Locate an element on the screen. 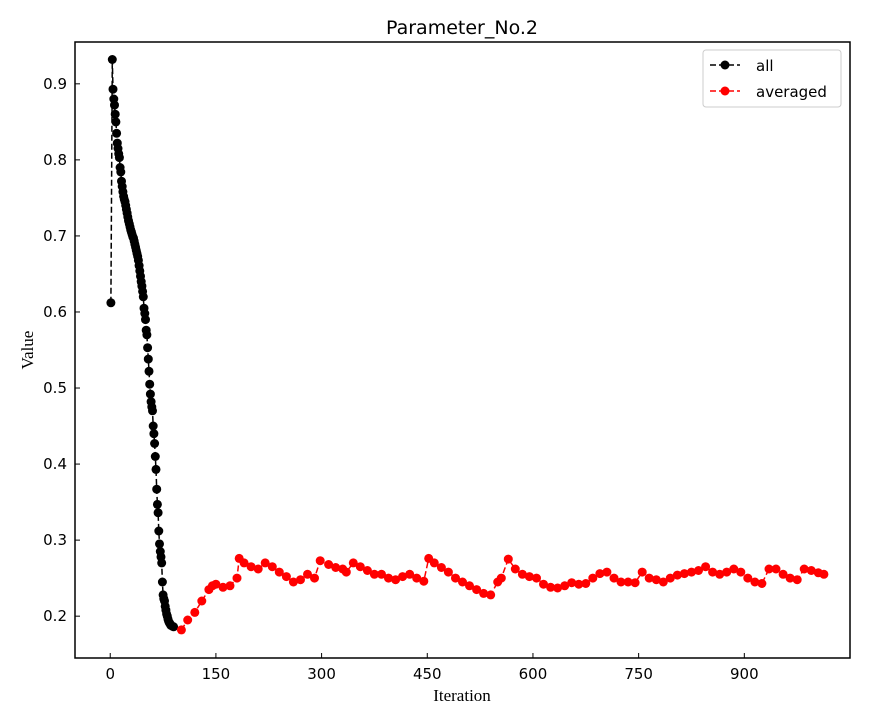 The width and height of the screenshot is (869, 724). y-tick-label: 0.6 is located at coordinates (55, 312).